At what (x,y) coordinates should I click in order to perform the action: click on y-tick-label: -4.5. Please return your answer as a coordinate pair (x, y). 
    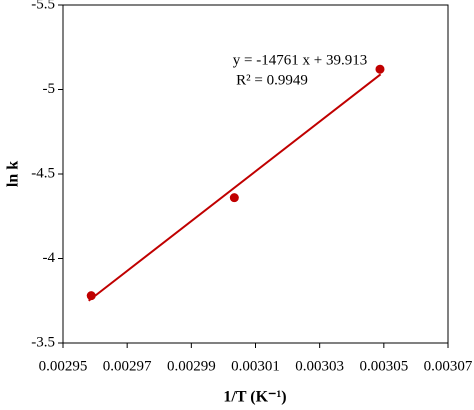
    Looking at the image, I should click on (43, 173).